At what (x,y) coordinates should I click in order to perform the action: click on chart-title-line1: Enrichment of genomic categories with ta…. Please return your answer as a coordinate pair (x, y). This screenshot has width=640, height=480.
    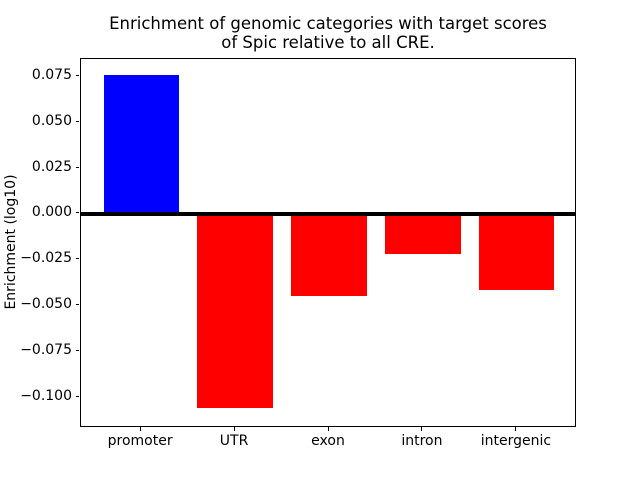
    Looking at the image, I should click on (328, 23).